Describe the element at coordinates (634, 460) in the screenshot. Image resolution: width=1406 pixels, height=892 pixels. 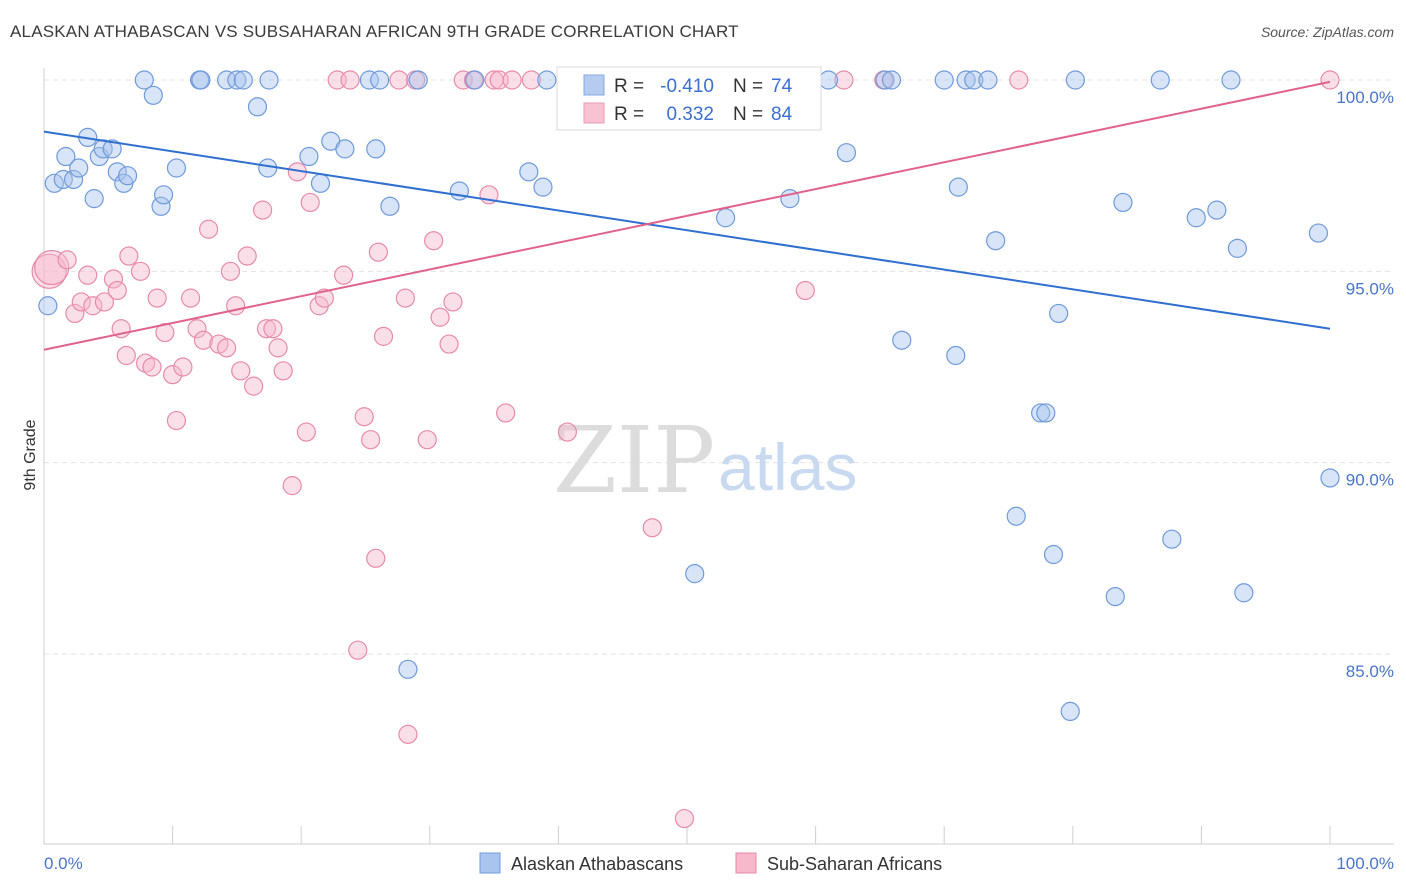
I see `watermark-zip: ZIP` at that location.